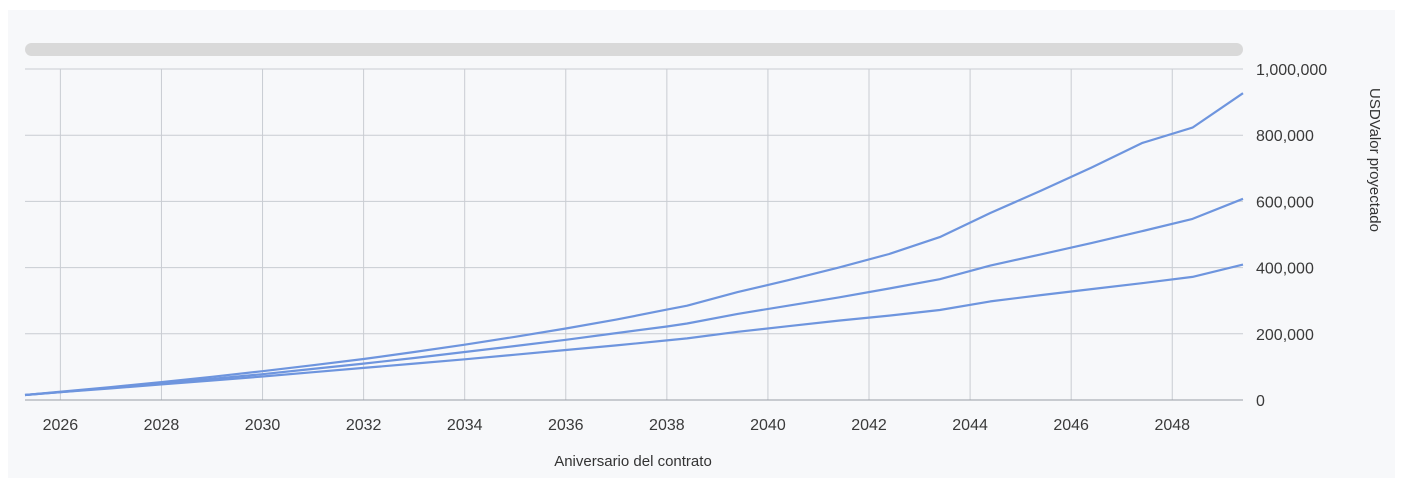 This screenshot has height=479, width=1407. Describe the element at coordinates (1260, 401) in the screenshot. I see `y-tick-label: 0` at that location.